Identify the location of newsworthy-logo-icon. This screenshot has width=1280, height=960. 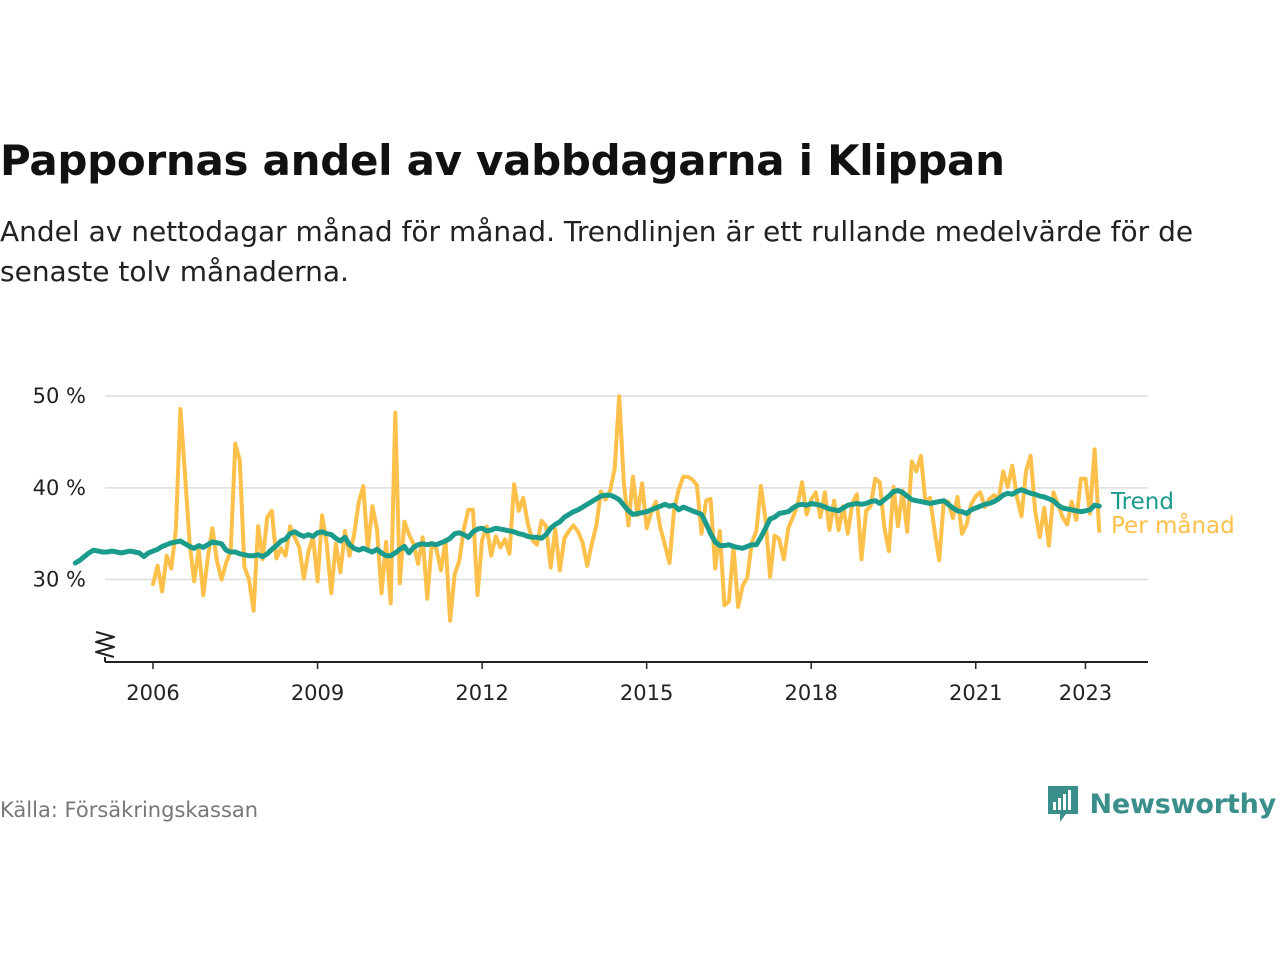
(1062, 804).